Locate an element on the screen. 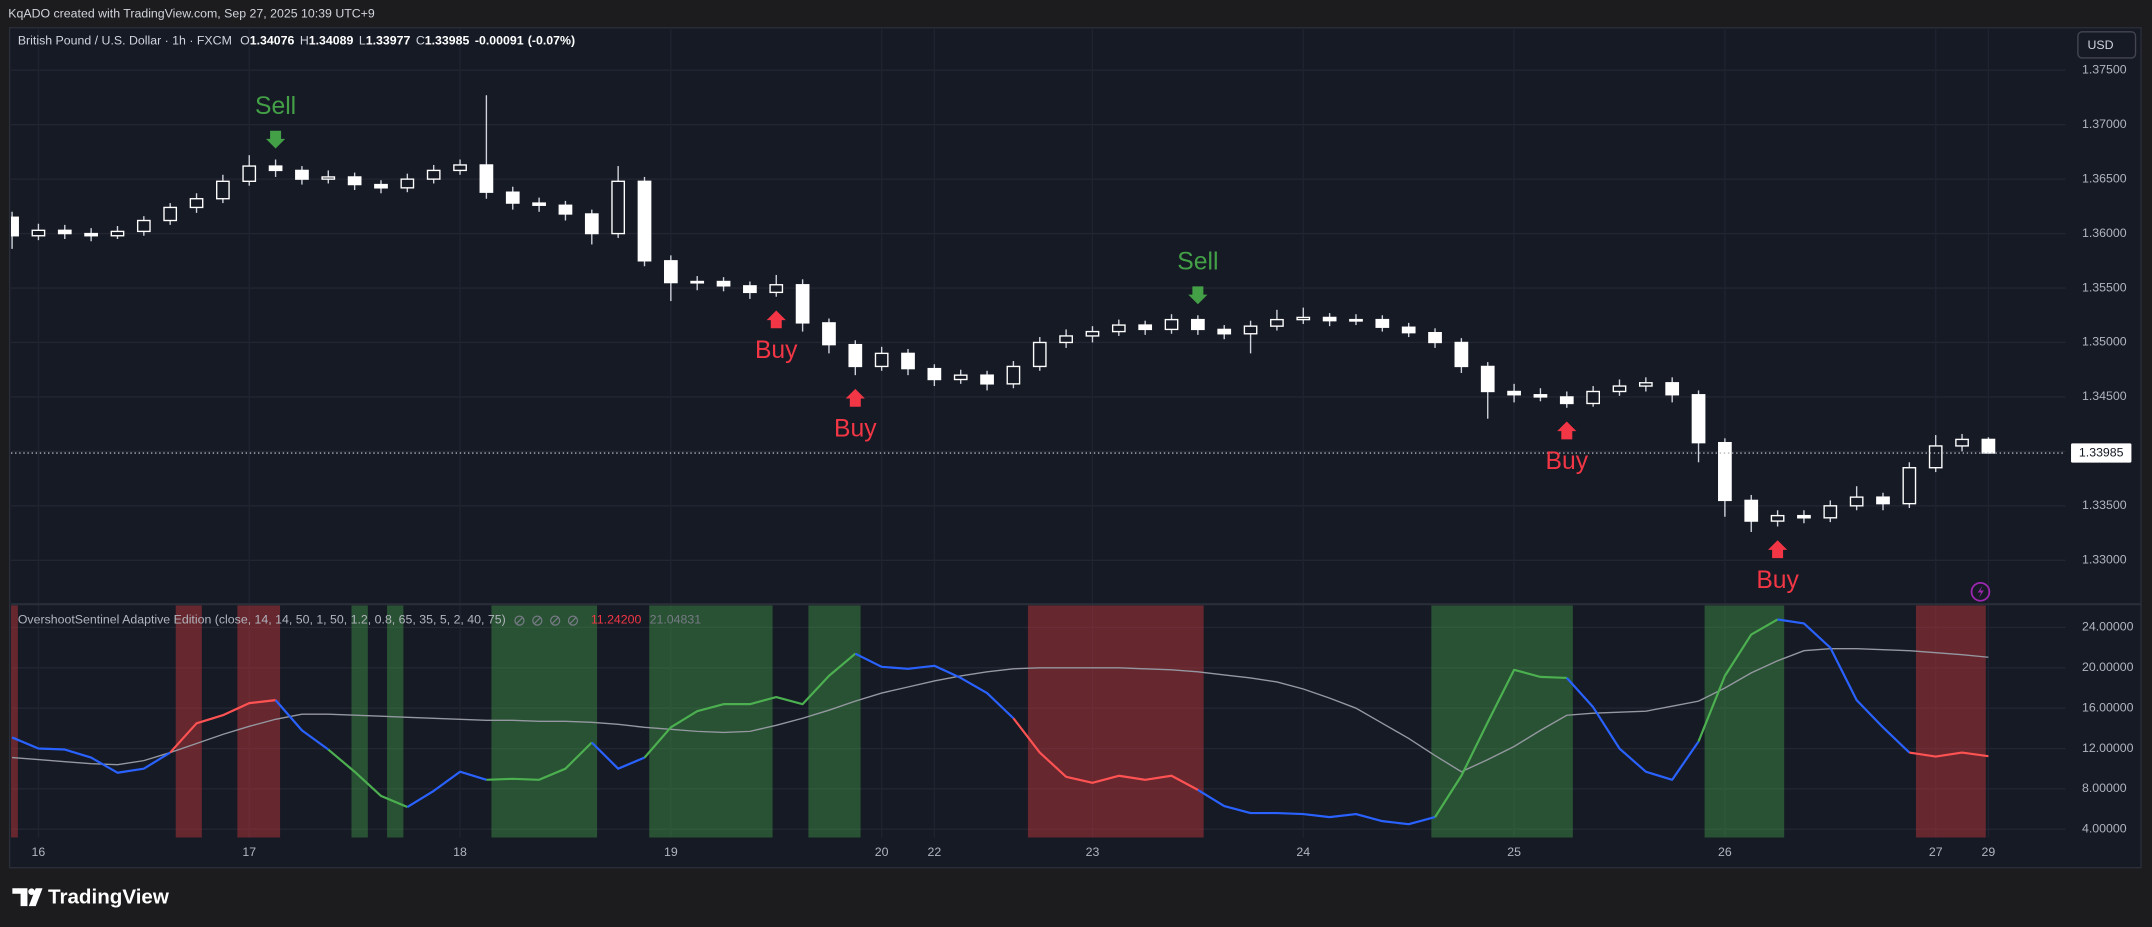 This screenshot has width=2152, height=927. x-tick-label: 20 is located at coordinates (882, 852).